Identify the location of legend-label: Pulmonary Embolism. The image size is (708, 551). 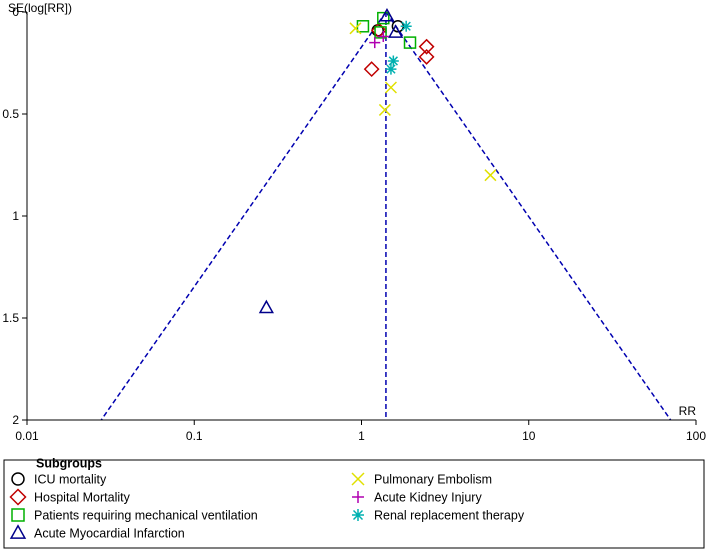
(433, 480).